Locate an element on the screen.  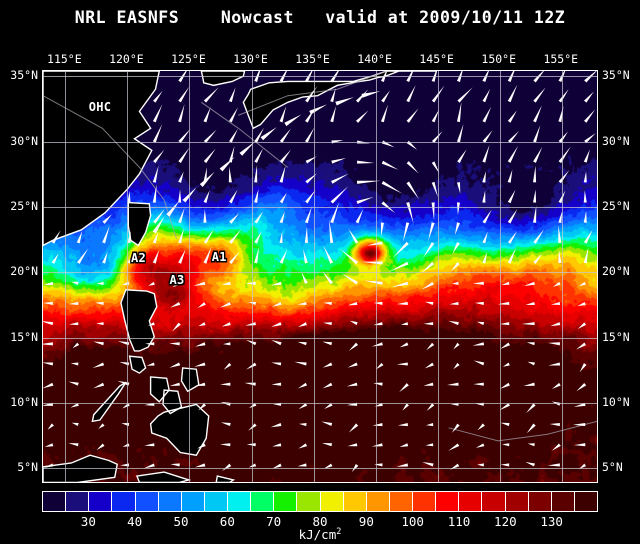
colorbar-tick-60: 60 is located at coordinates (227, 521).